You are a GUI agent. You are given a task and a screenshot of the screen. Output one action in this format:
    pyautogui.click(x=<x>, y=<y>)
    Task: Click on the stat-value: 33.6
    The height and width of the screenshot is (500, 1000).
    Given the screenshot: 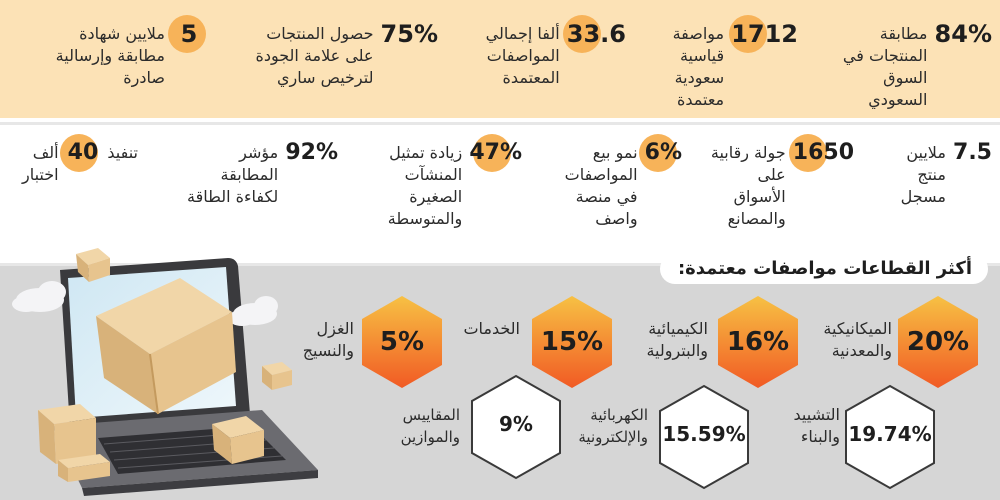 What is the action you would take?
    pyautogui.click(x=596, y=34)
    